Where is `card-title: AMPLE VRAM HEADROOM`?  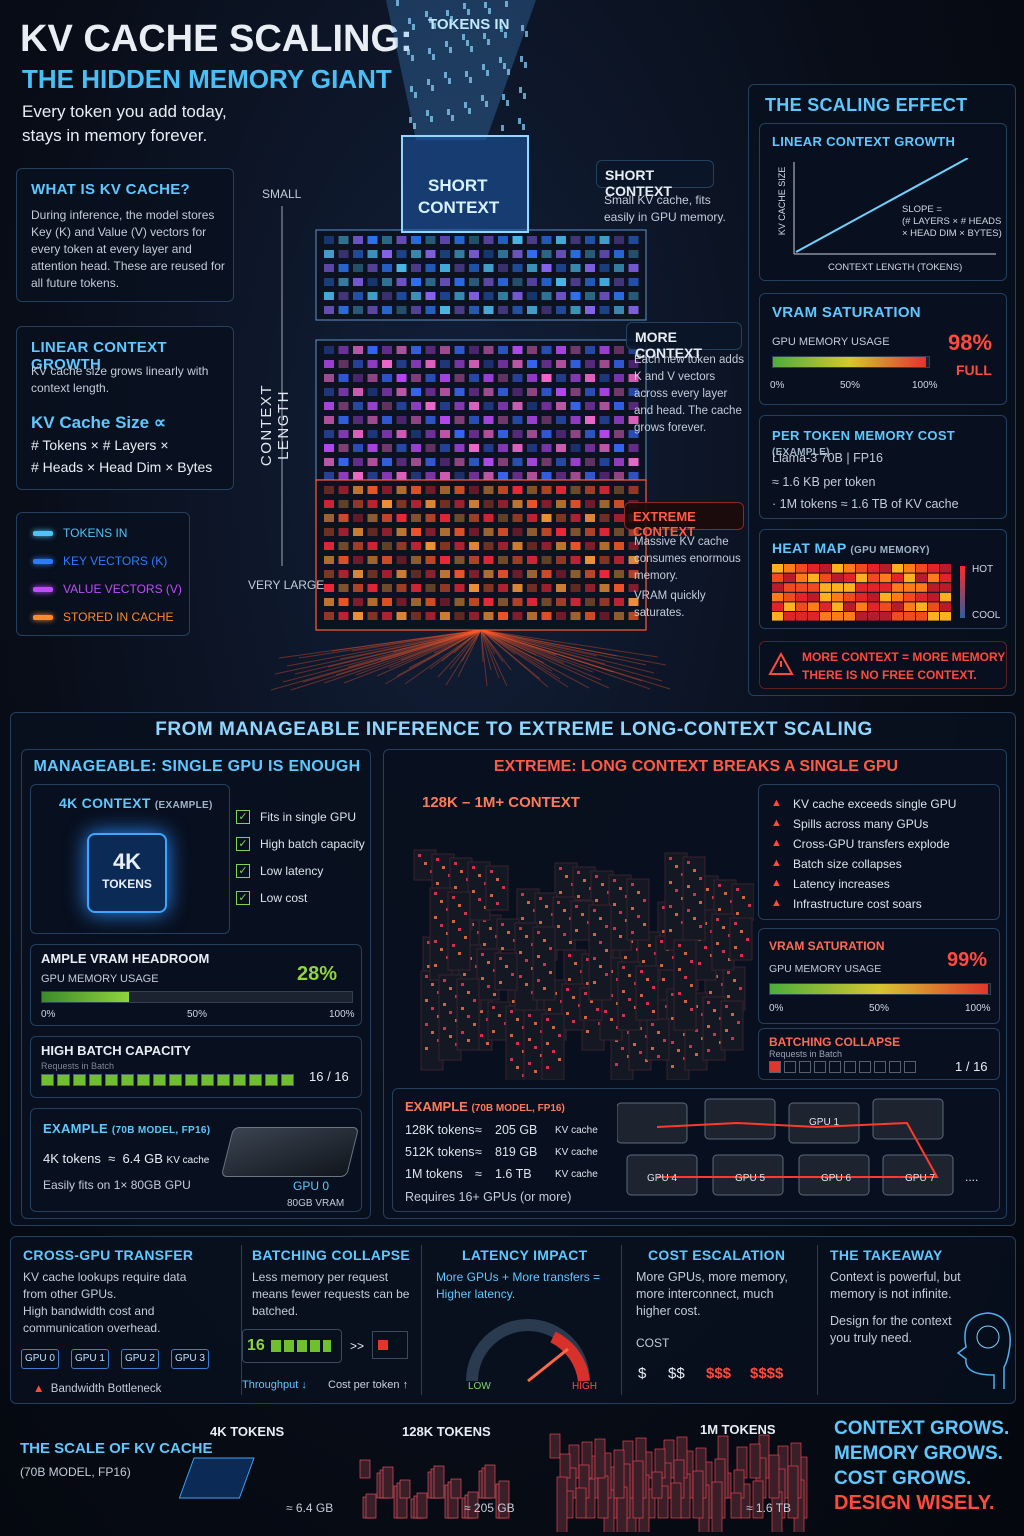
card-title: AMPLE VRAM HEADROOM is located at coordinates (125, 958).